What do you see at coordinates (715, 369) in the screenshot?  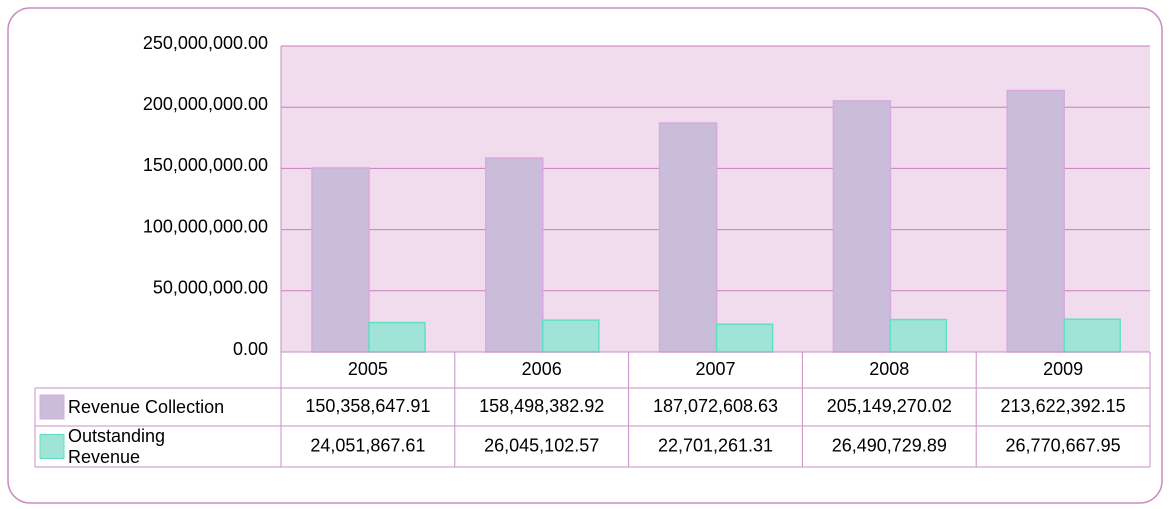 I see `x-tick-label: 2007` at bounding box center [715, 369].